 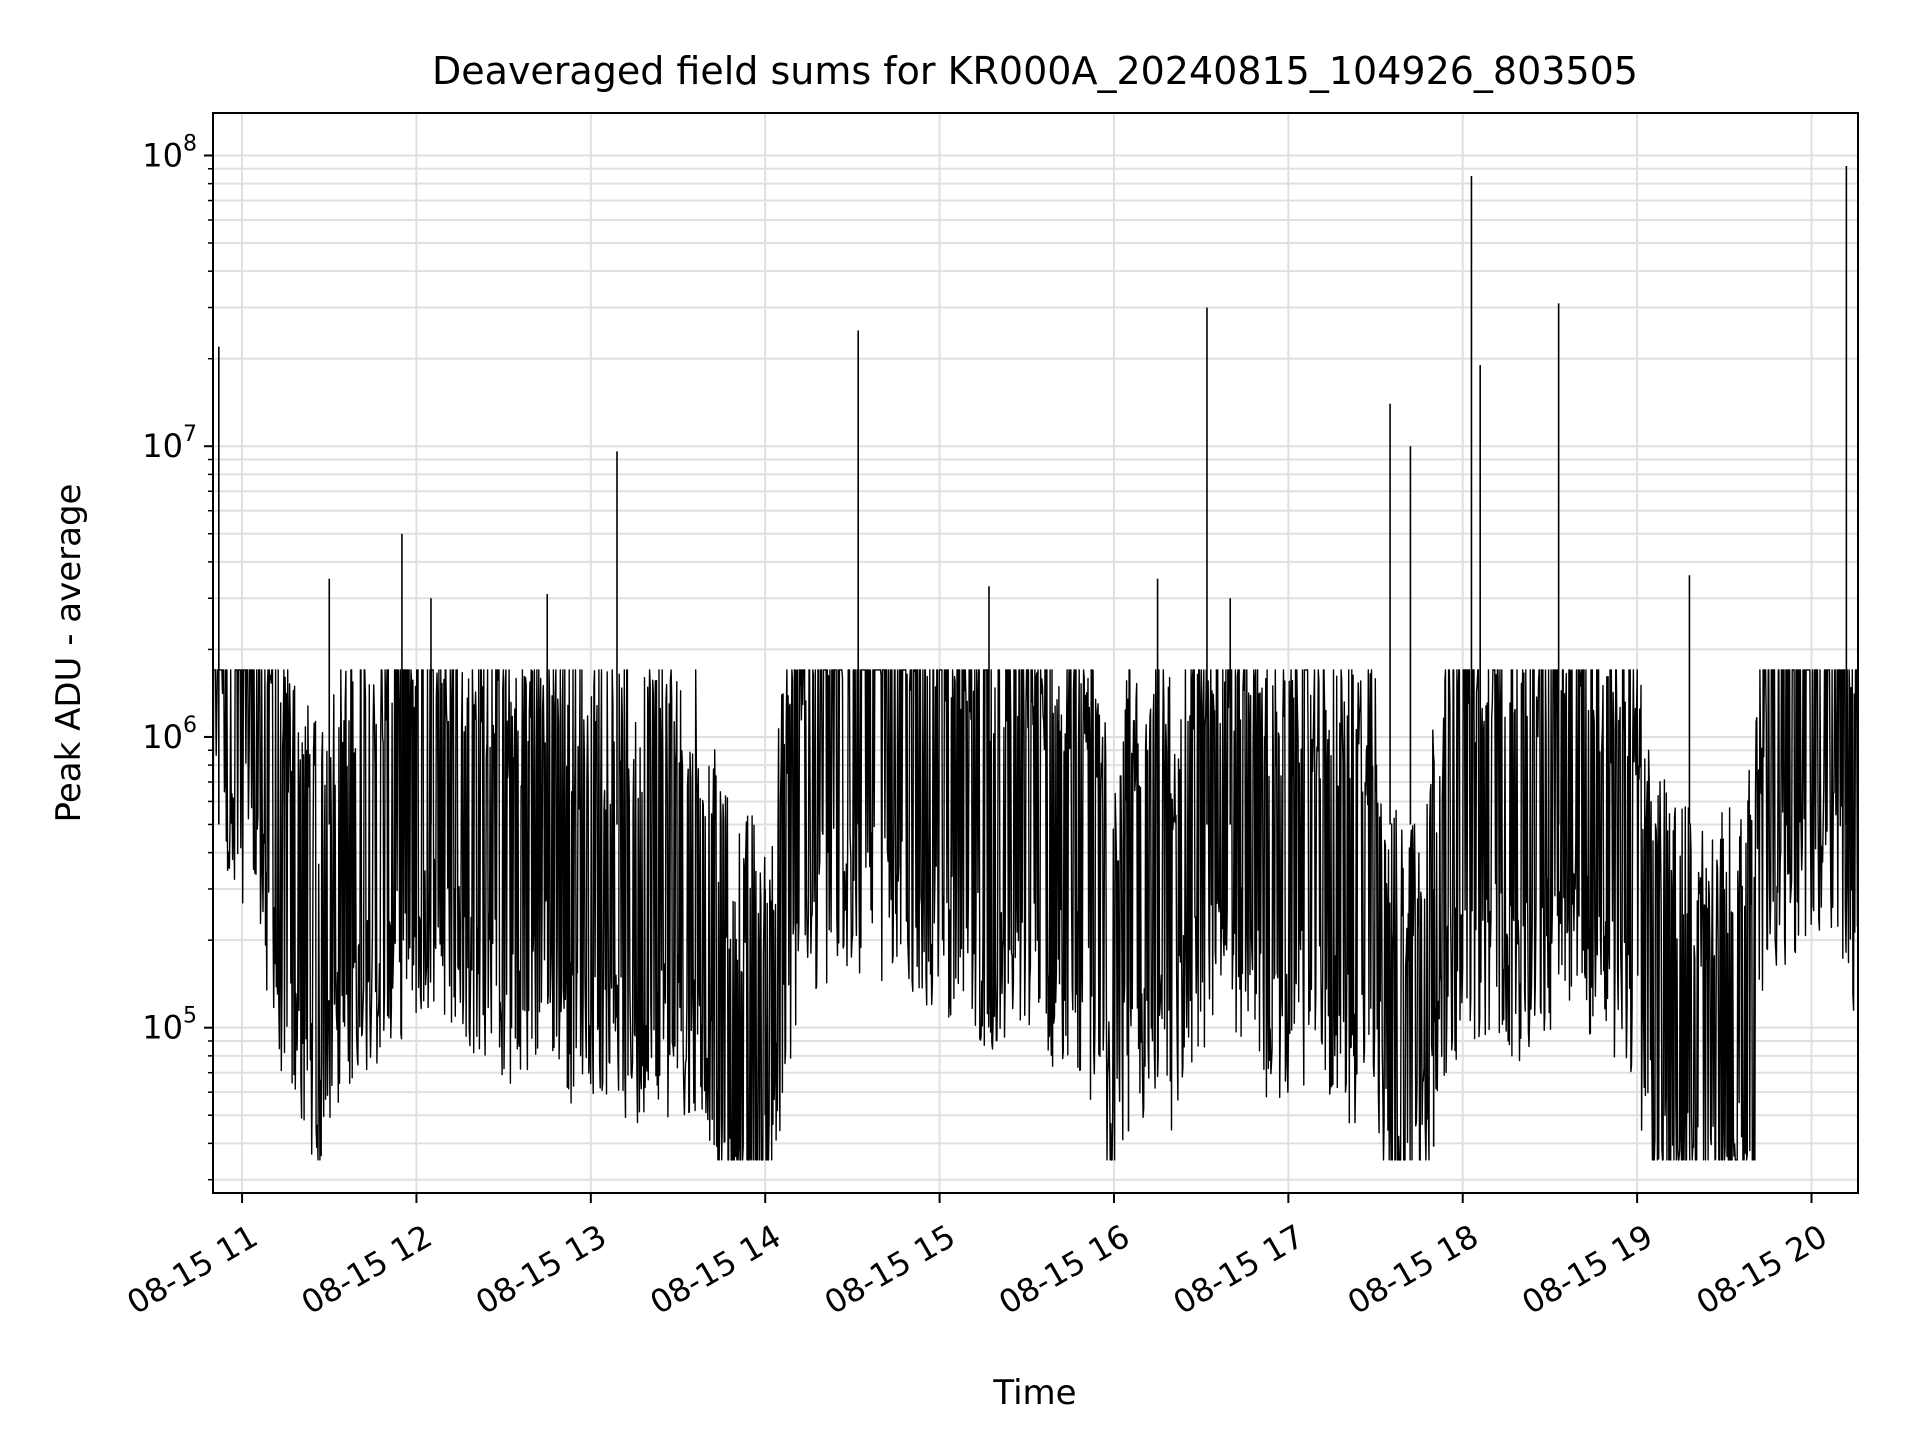 I want to click on y-tick-label: 10⁵, so click(x=169, y=1025).